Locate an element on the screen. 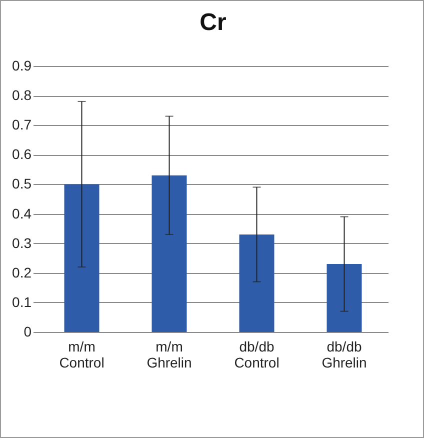 This screenshot has height=440, width=426. y-tick-label: 0.4 is located at coordinates (22, 213).